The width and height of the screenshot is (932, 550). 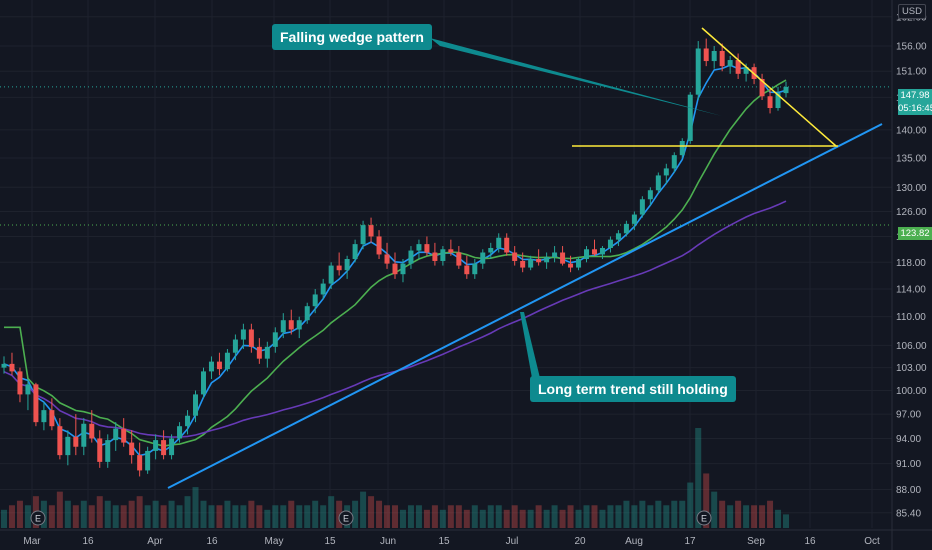 What do you see at coordinates (911, 11) in the screenshot?
I see `currency-label: USD` at bounding box center [911, 11].